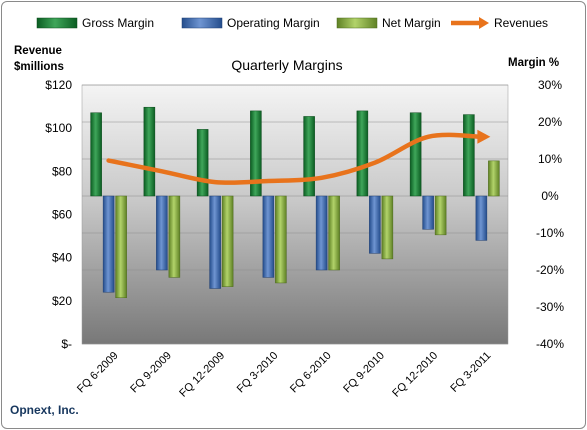 This screenshot has width=587, height=430. Describe the element at coordinates (470, 372) in the screenshot. I see `x-tick-label: FQ 3-2011` at that location.